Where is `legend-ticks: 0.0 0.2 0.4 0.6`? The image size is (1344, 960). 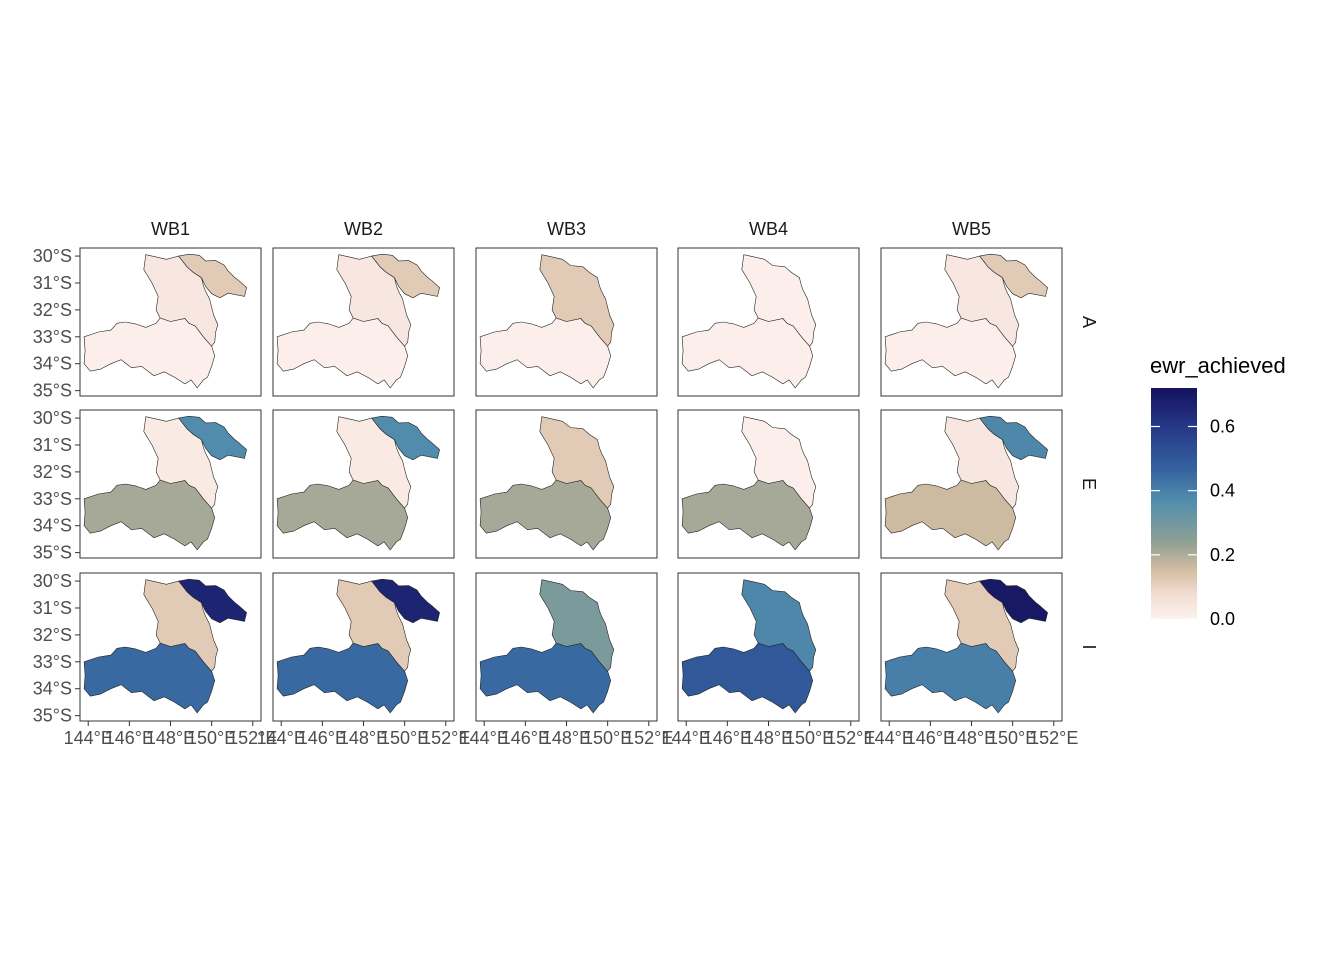 legend-ticks: 0.0 0.2 0.4 0.6 is located at coordinates (1193, 523).